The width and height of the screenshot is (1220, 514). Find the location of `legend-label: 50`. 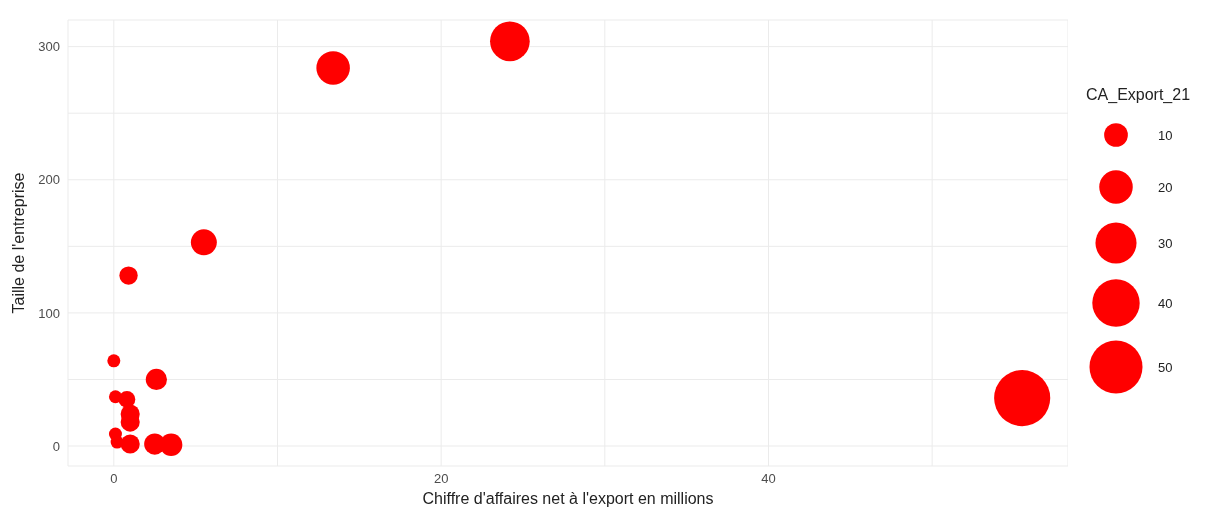

legend-label: 50 is located at coordinates (1165, 367).